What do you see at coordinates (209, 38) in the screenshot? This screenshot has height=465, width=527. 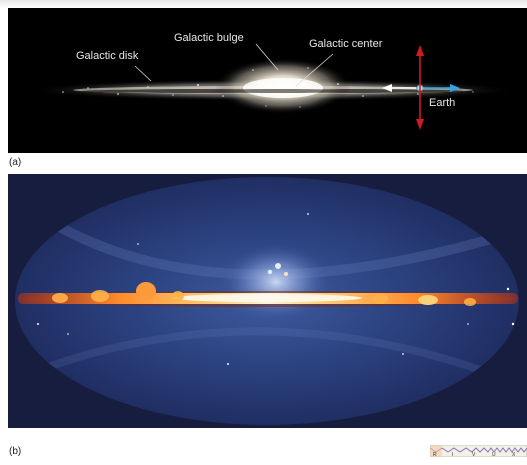 I see `label-galactic-bulge: Galactic bulge` at bounding box center [209, 38].